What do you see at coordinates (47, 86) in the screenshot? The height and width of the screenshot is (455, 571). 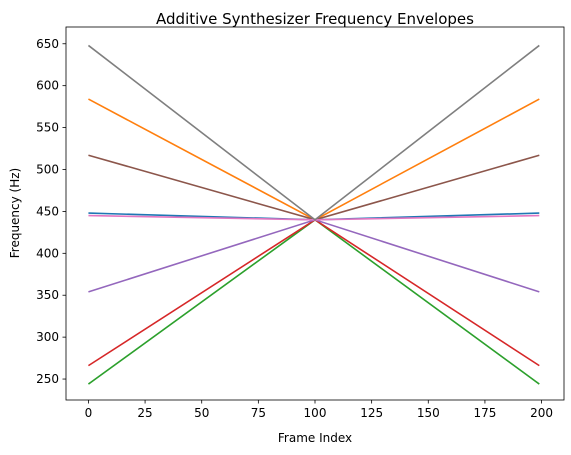 I see `y-tick-label-600: 600` at bounding box center [47, 86].